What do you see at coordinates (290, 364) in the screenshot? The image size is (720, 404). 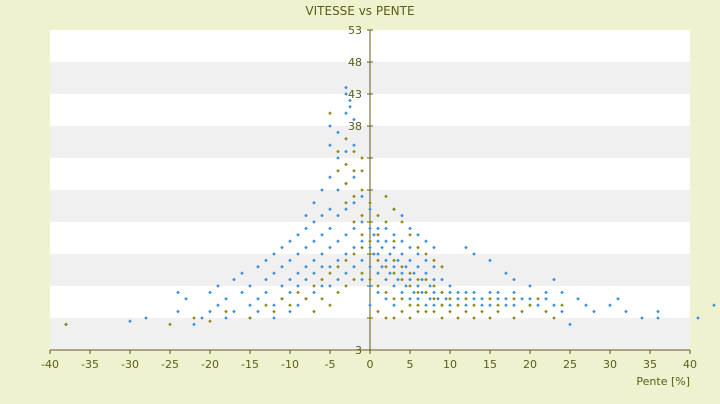 I see `x-tick-label: -10` at bounding box center [290, 364].